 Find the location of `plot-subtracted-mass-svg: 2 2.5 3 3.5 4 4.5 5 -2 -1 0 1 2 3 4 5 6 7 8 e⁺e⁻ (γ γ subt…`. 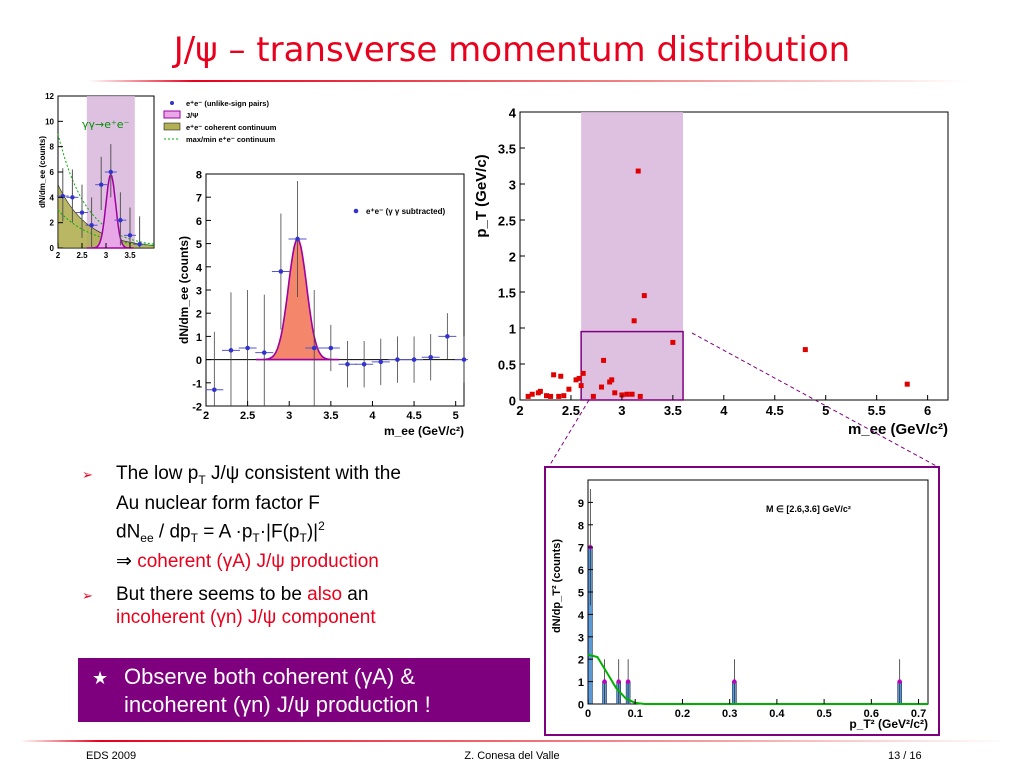

plot-subtracted-mass-svg: 2 2.5 3 3.5 4 4.5 5 -2 -1 0 1 2 3 4 5 6 7 8 e⁺e⁻ (γ γ subt… is located at coordinates (322, 302).